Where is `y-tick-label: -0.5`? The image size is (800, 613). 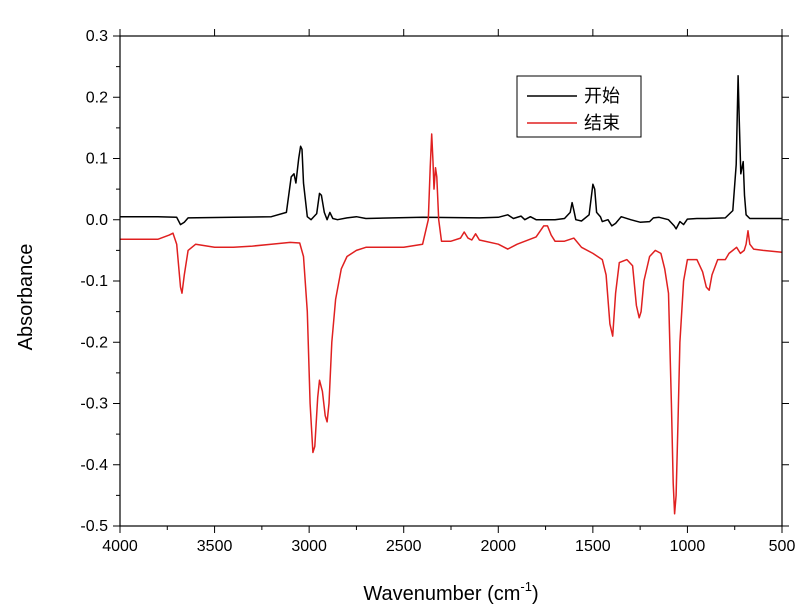 y-tick-label: -0.5 is located at coordinates (94, 526).